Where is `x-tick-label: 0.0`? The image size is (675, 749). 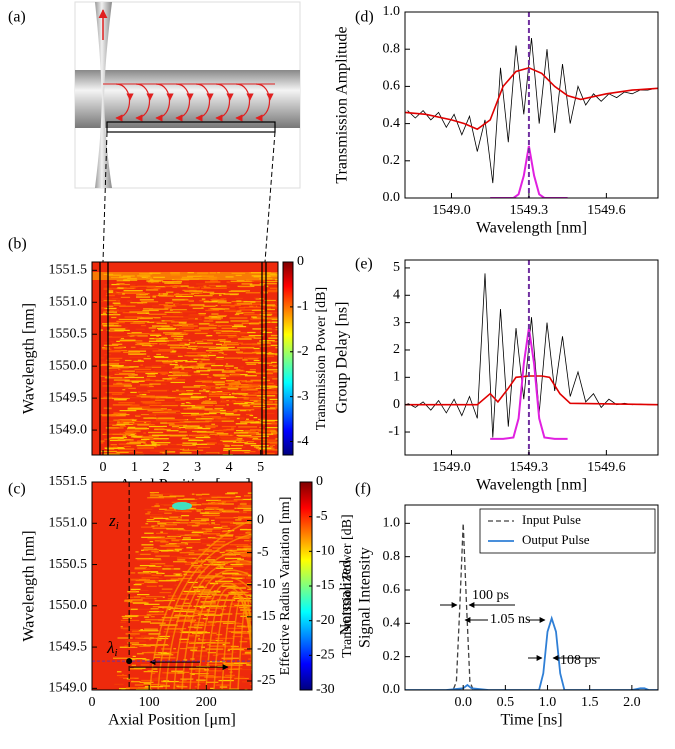
x-tick-label: 0.0 is located at coordinates (463, 702).